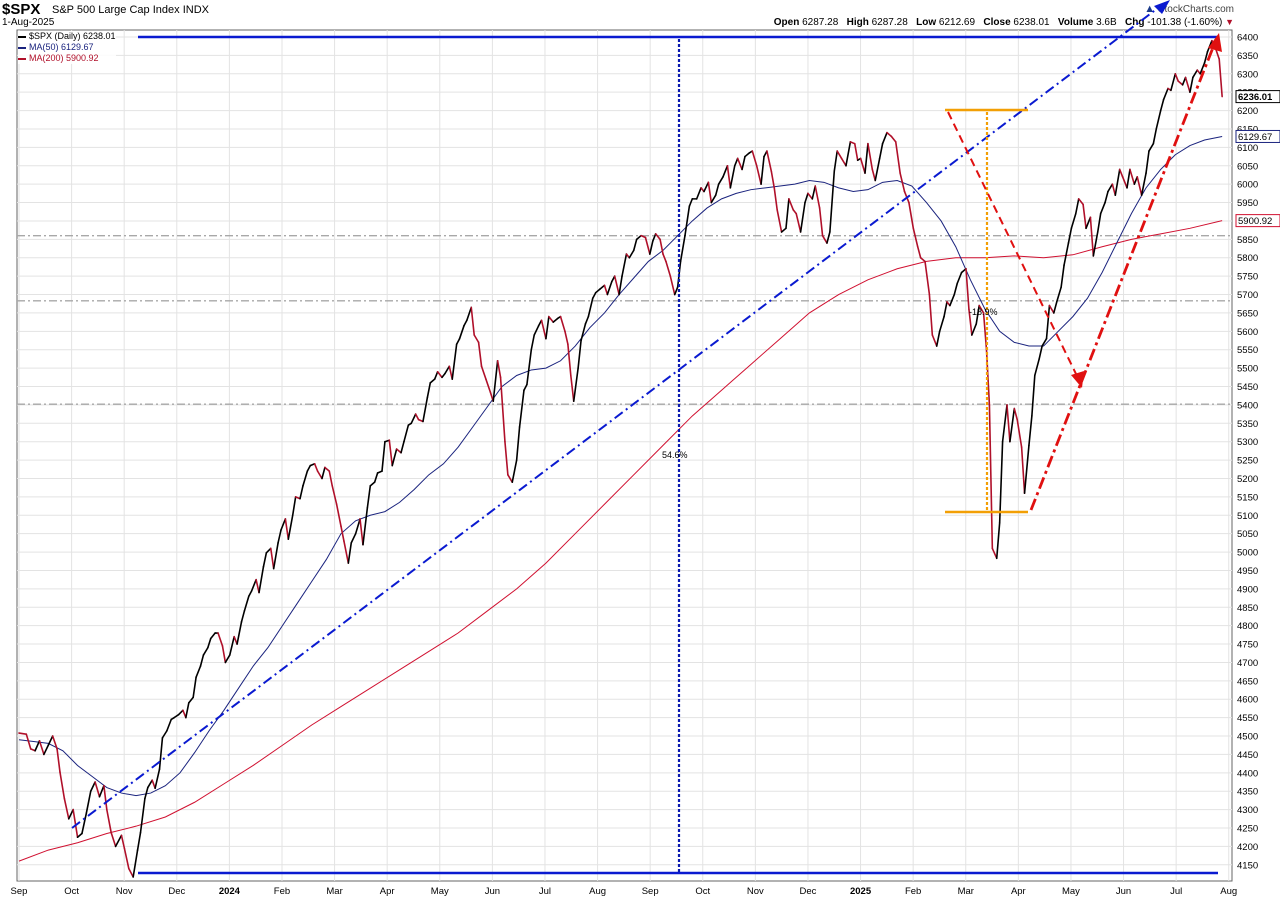  What do you see at coordinates (1189, 9) in the screenshot?
I see `brand-logo: ▲ StockCharts.com` at bounding box center [1189, 9].